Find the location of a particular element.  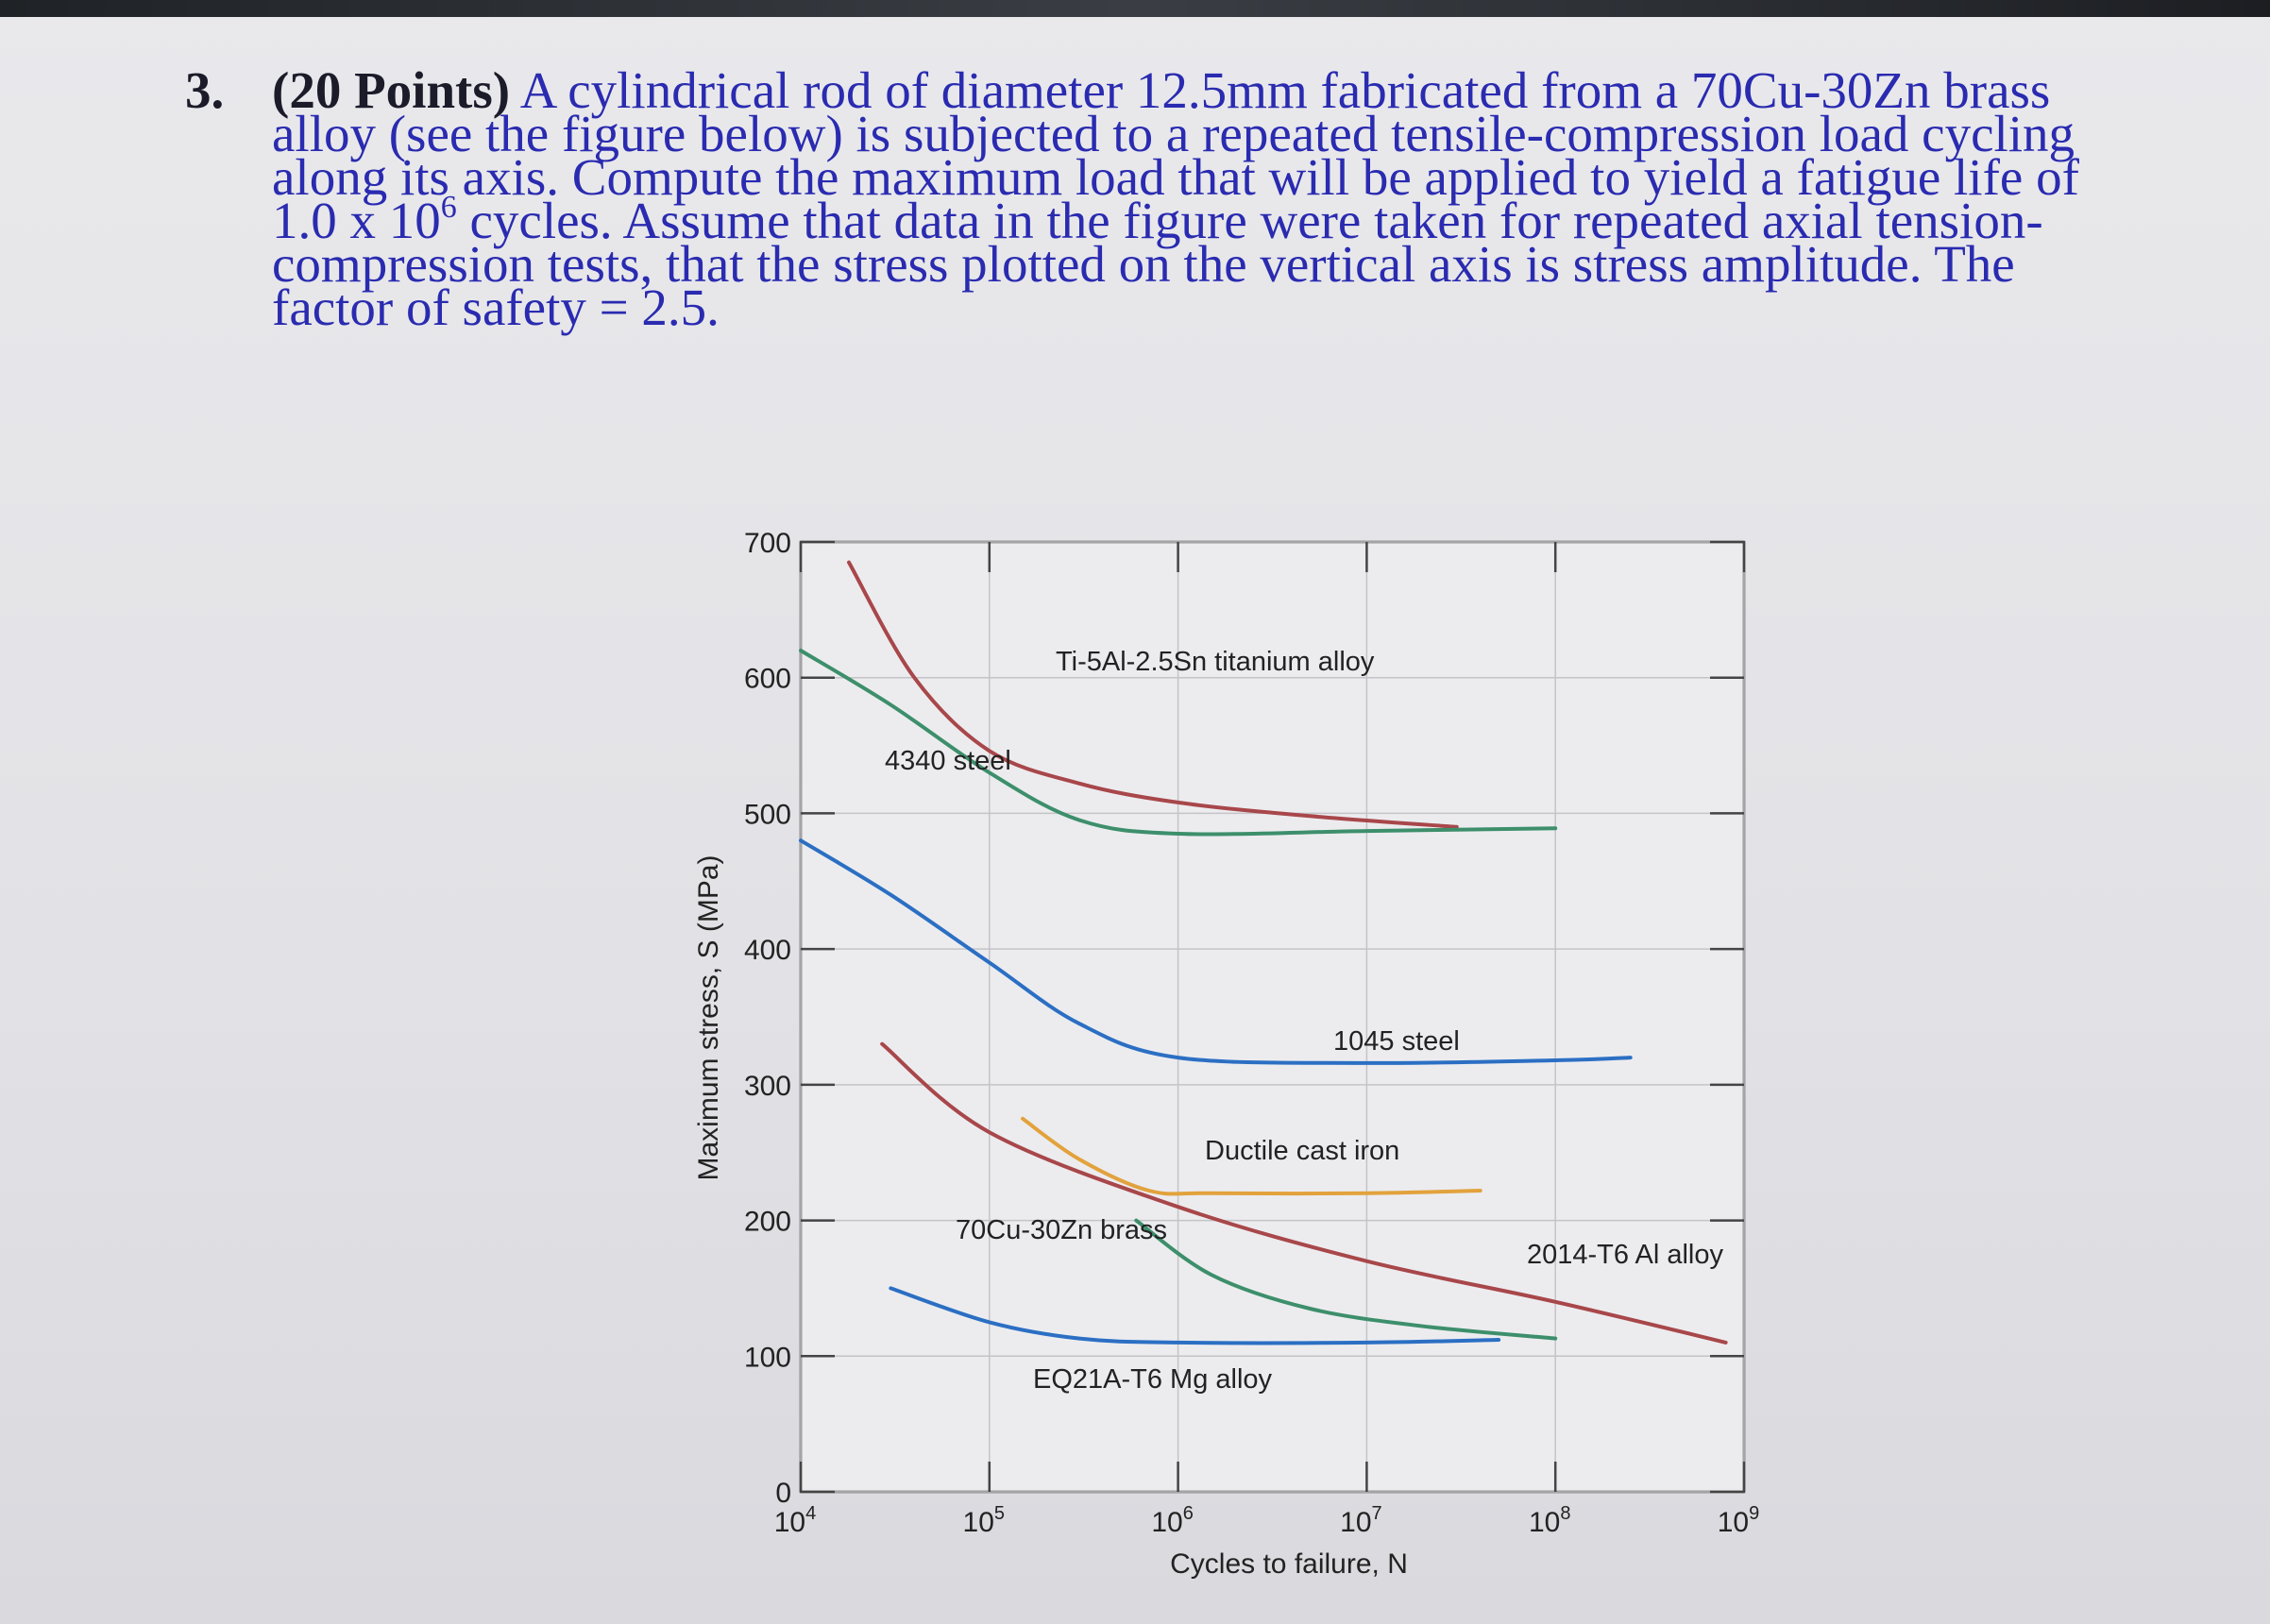

y-tick-label: 400 is located at coordinates (767, 950).